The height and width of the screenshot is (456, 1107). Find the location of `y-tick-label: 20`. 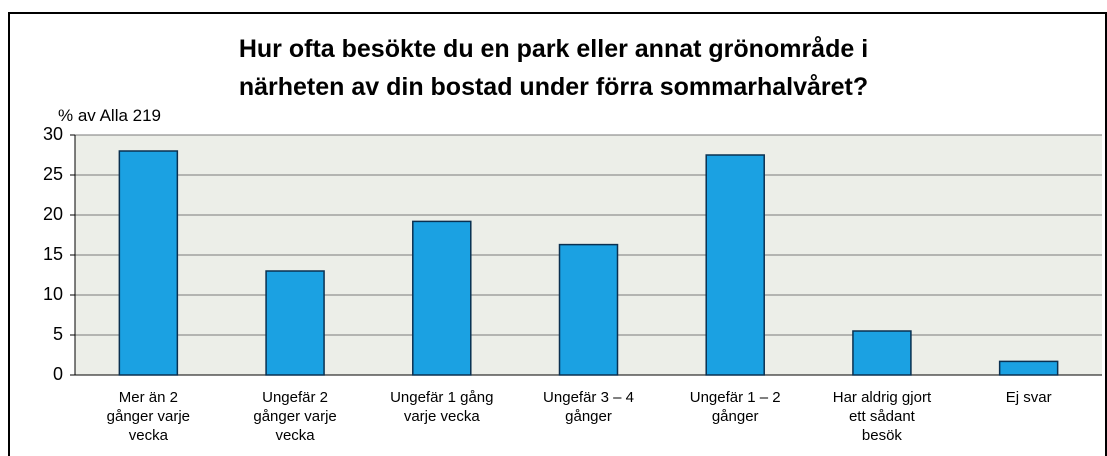

y-tick-label: 20 is located at coordinates (53, 214).